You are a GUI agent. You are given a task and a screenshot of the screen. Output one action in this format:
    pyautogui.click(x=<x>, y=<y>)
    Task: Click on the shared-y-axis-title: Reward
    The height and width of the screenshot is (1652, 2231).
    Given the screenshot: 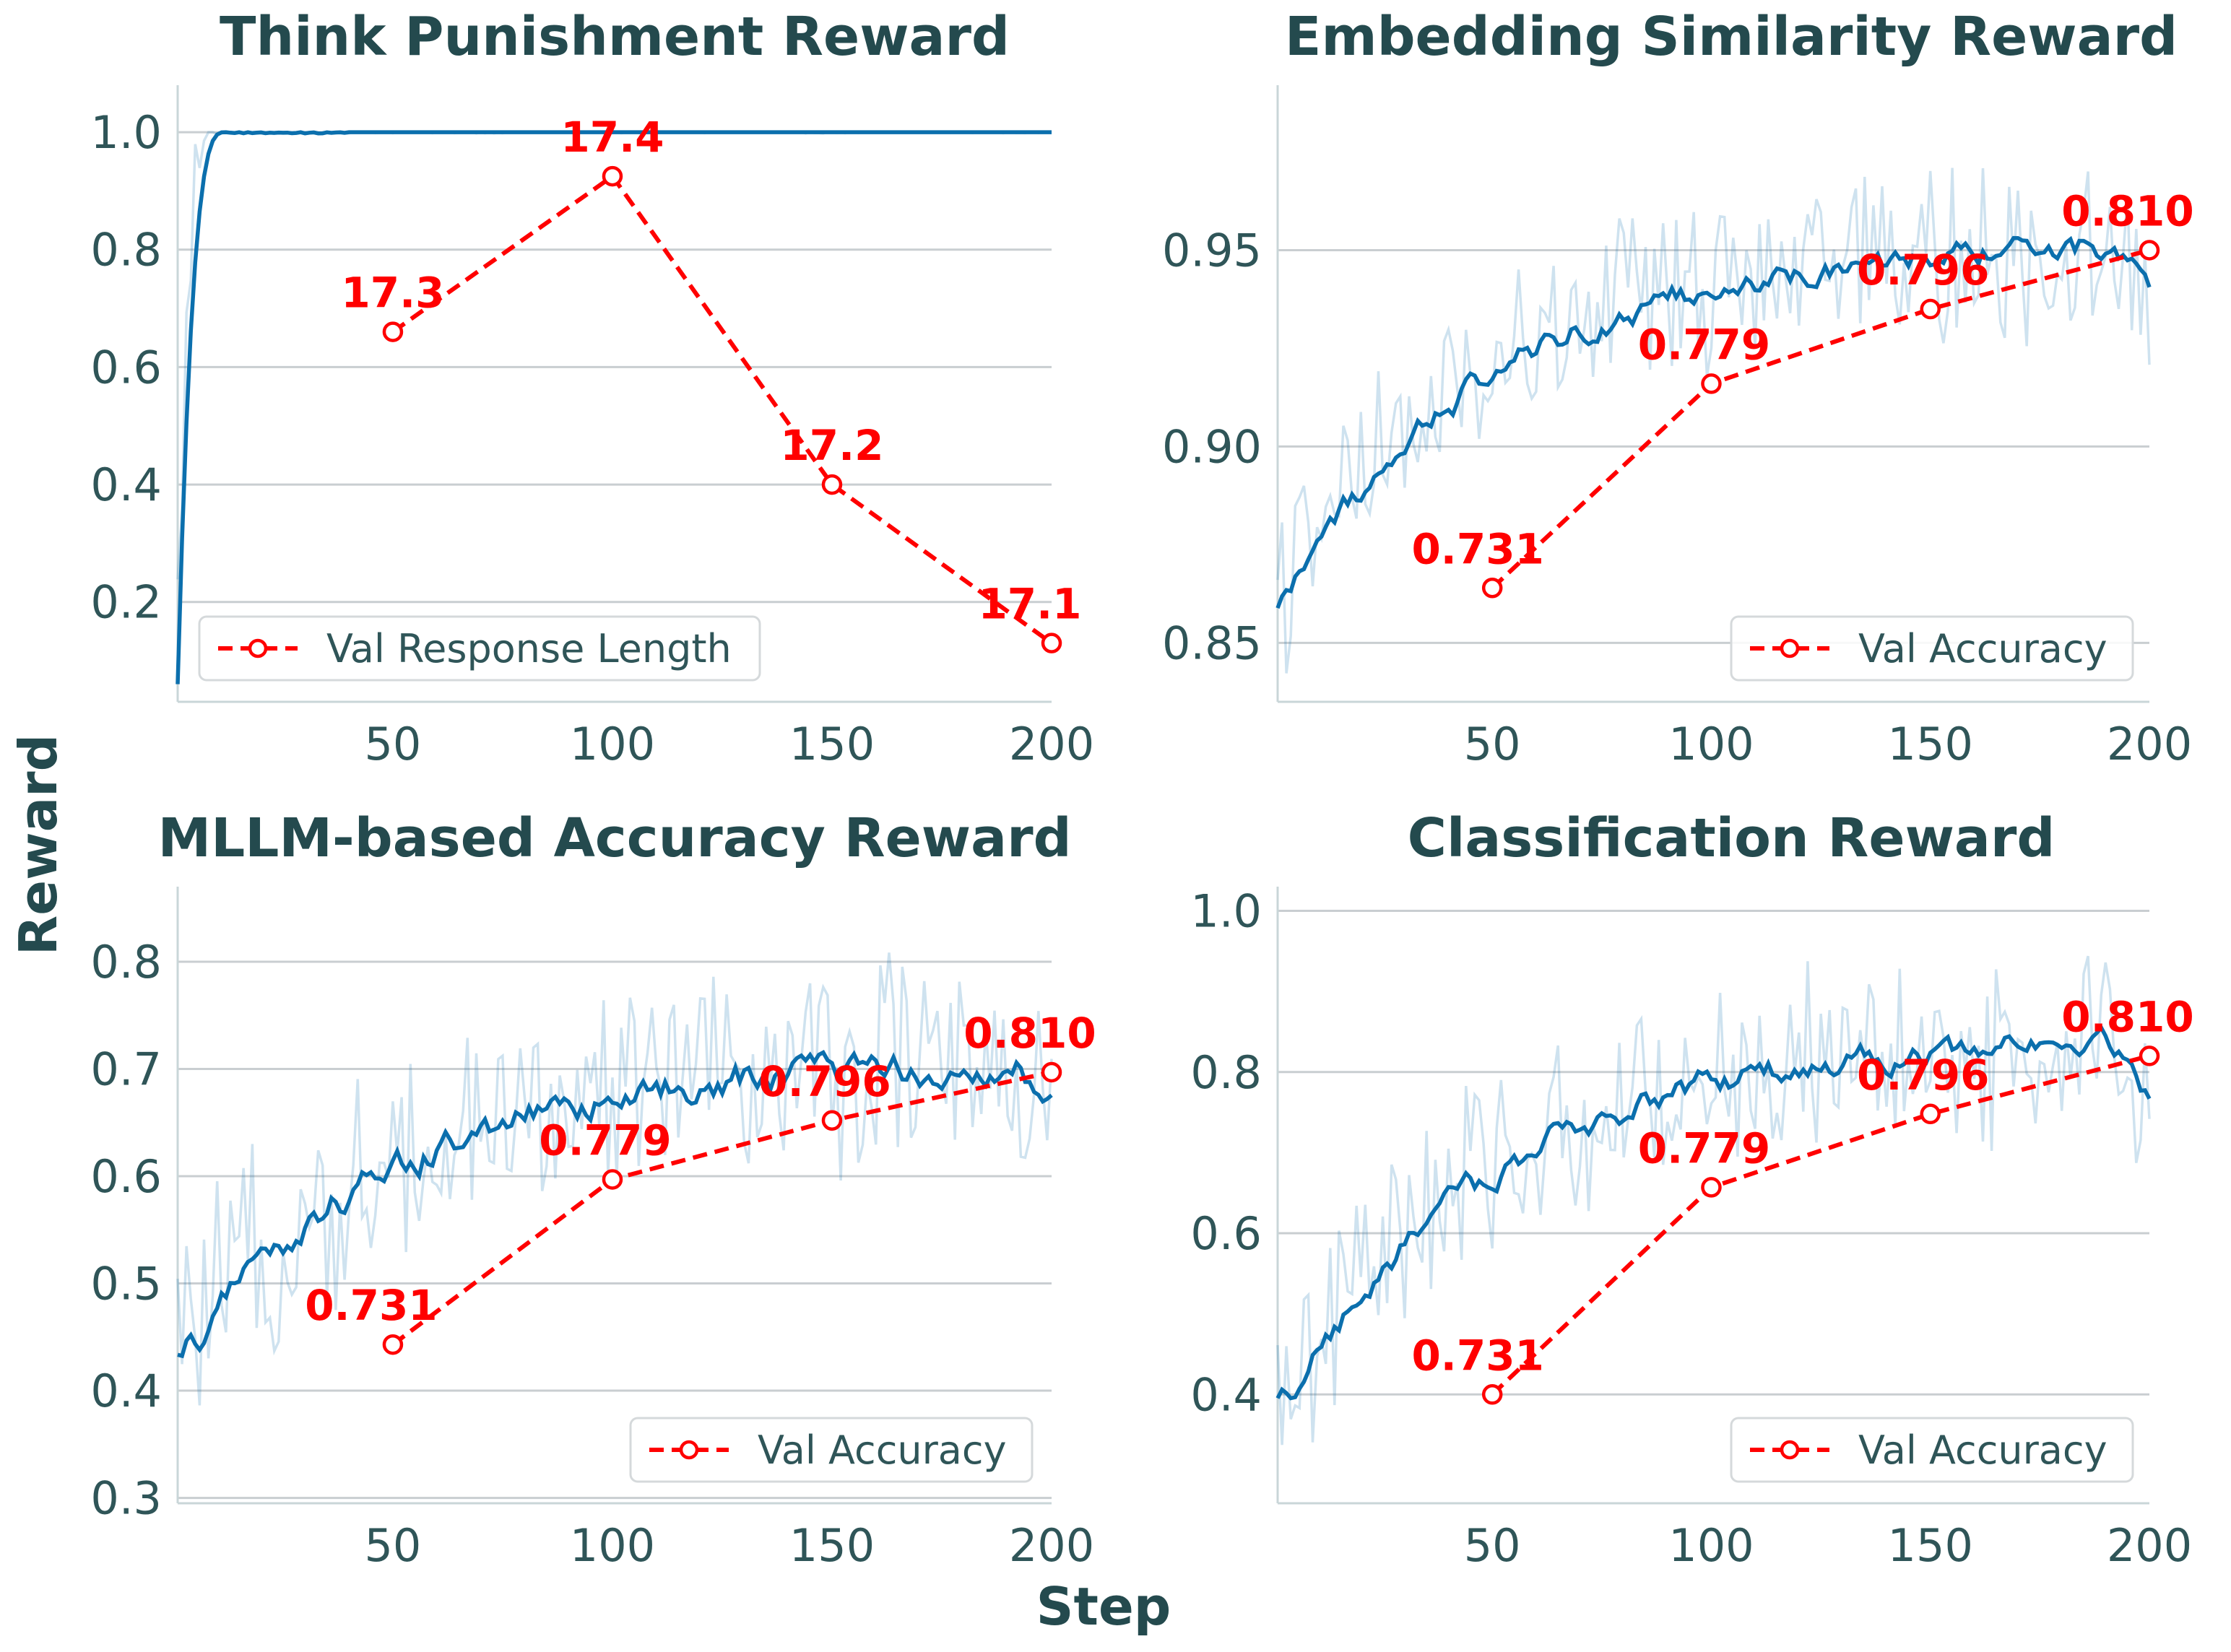 What is the action you would take?
    pyautogui.click(x=38, y=844)
    